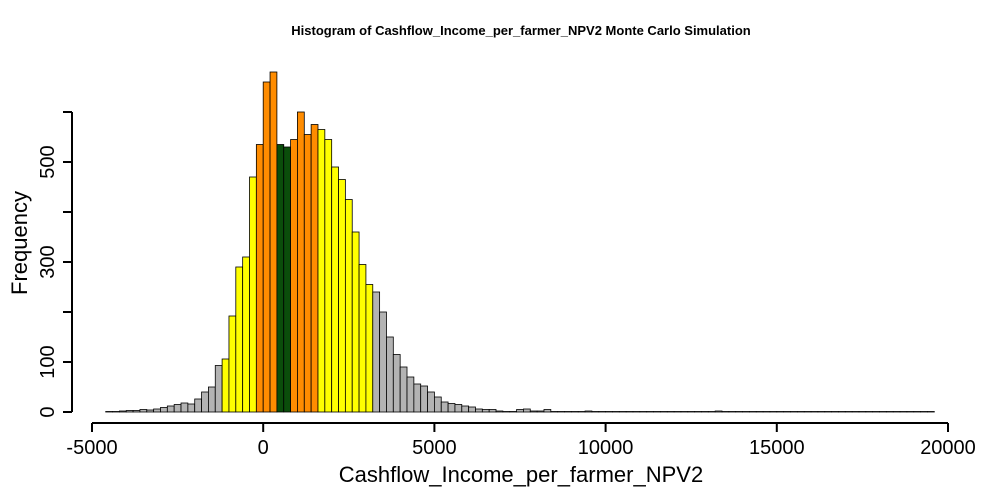 The image size is (1000, 500). What do you see at coordinates (91, 448) in the screenshot?
I see `x-tick-label: -5000` at bounding box center [91, 448].